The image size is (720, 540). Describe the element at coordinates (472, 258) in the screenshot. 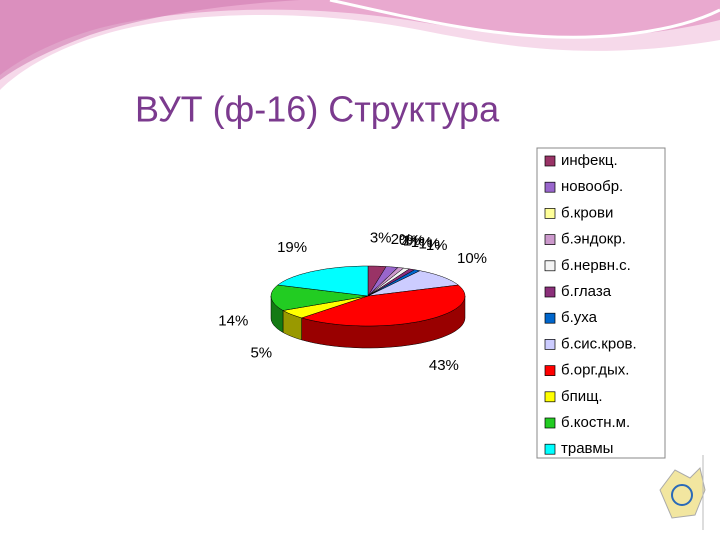

I see `data-label: 10%` at that location.